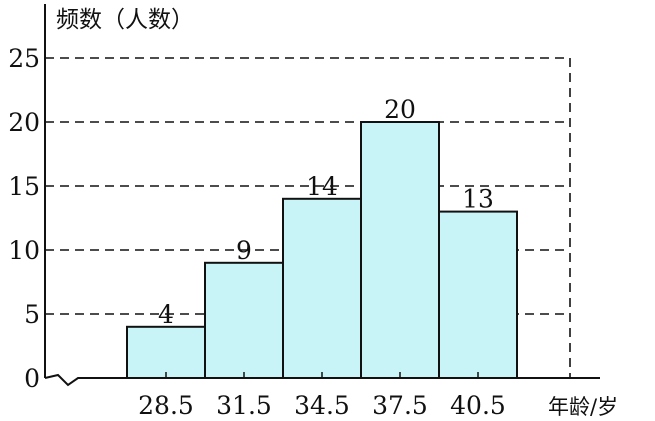 The height and width of the screenshot is (421, 655). What do you see at coordinates (244, 320) in the screenshot?
I see `bar-31.5` at bounding box center [244, 320].